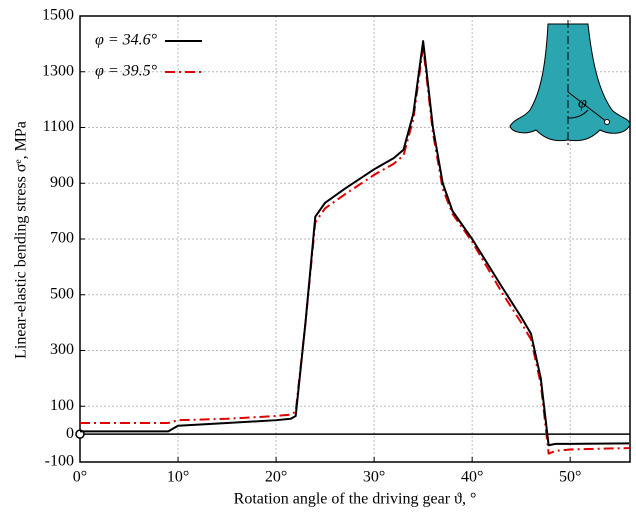 This screenshot has height=513, width=636. What do you see at coordinates (178, 477) in the screenshot?
I see `x-tick-label: 10°` at bounding box center [178, 477].